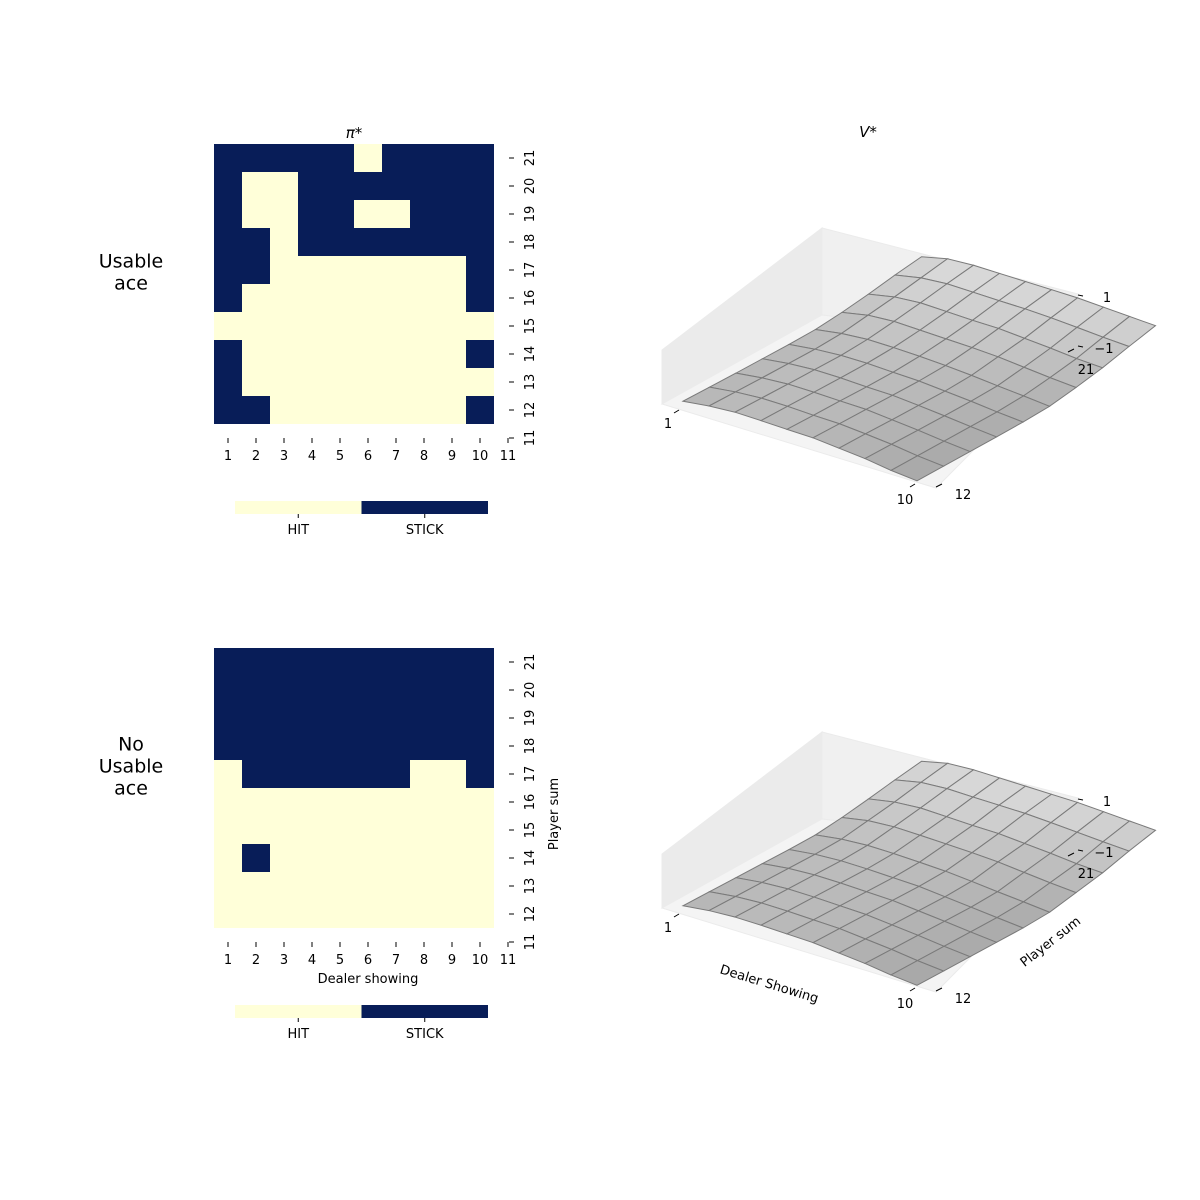 Image resolution: width=1200 pixels, height=1200 pixels. Describe the element at coordinates (425, 530) in the screenshot. I see `colorbar-label: STICK` at that location.